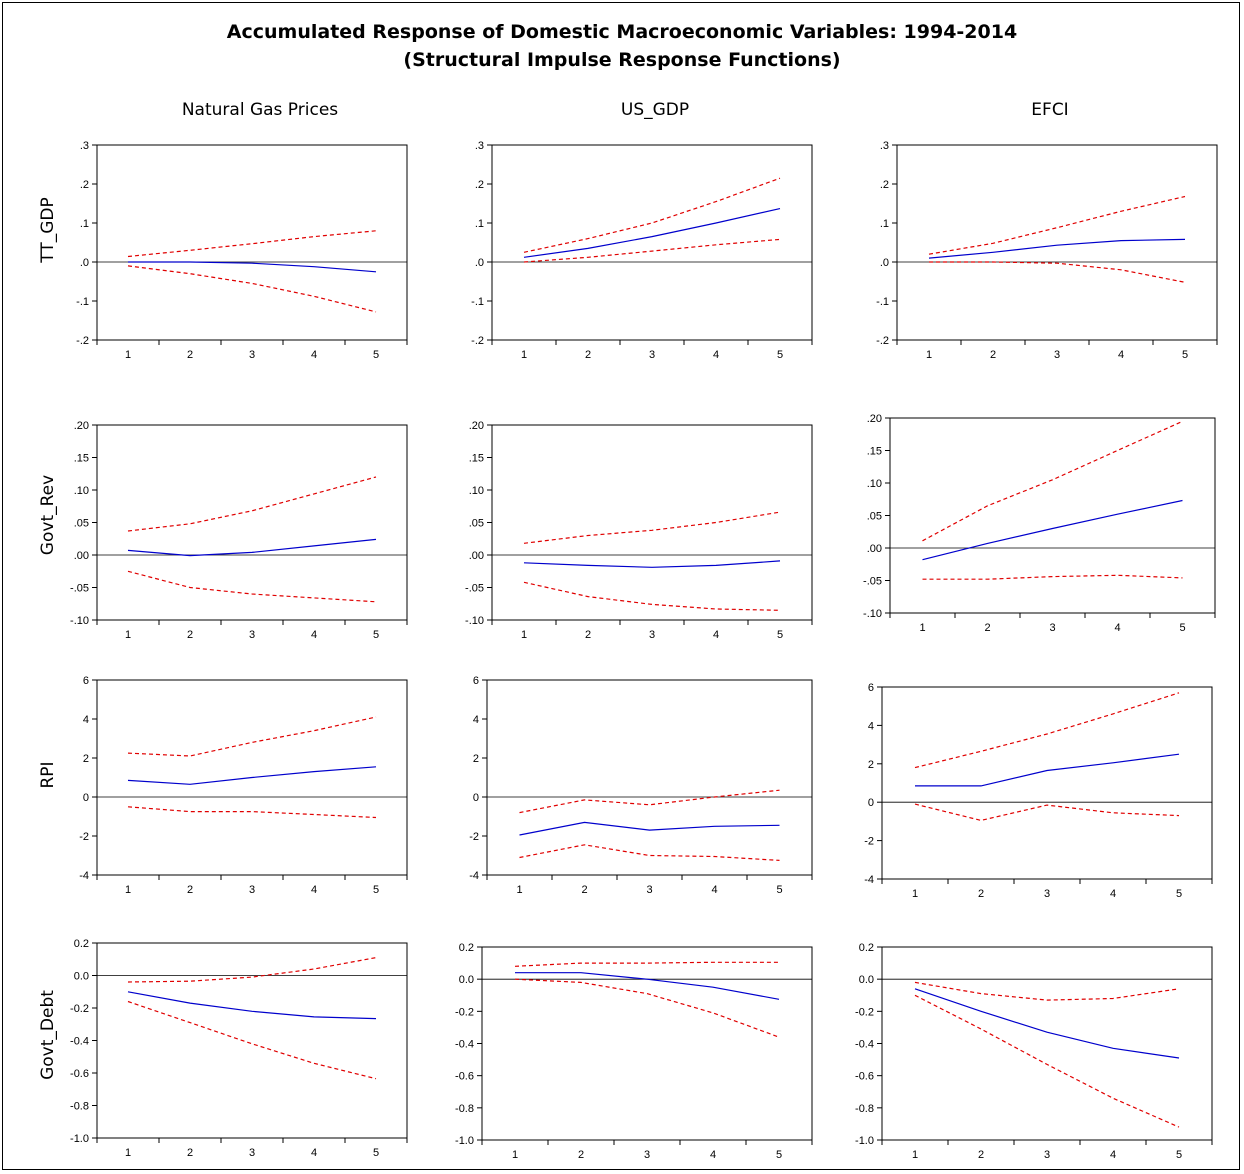 This screenshot has height=1174, width=1244. Describe the element at coordinates (874, 517) in the screenshot. I see `y-tick-label: .05` at that location.